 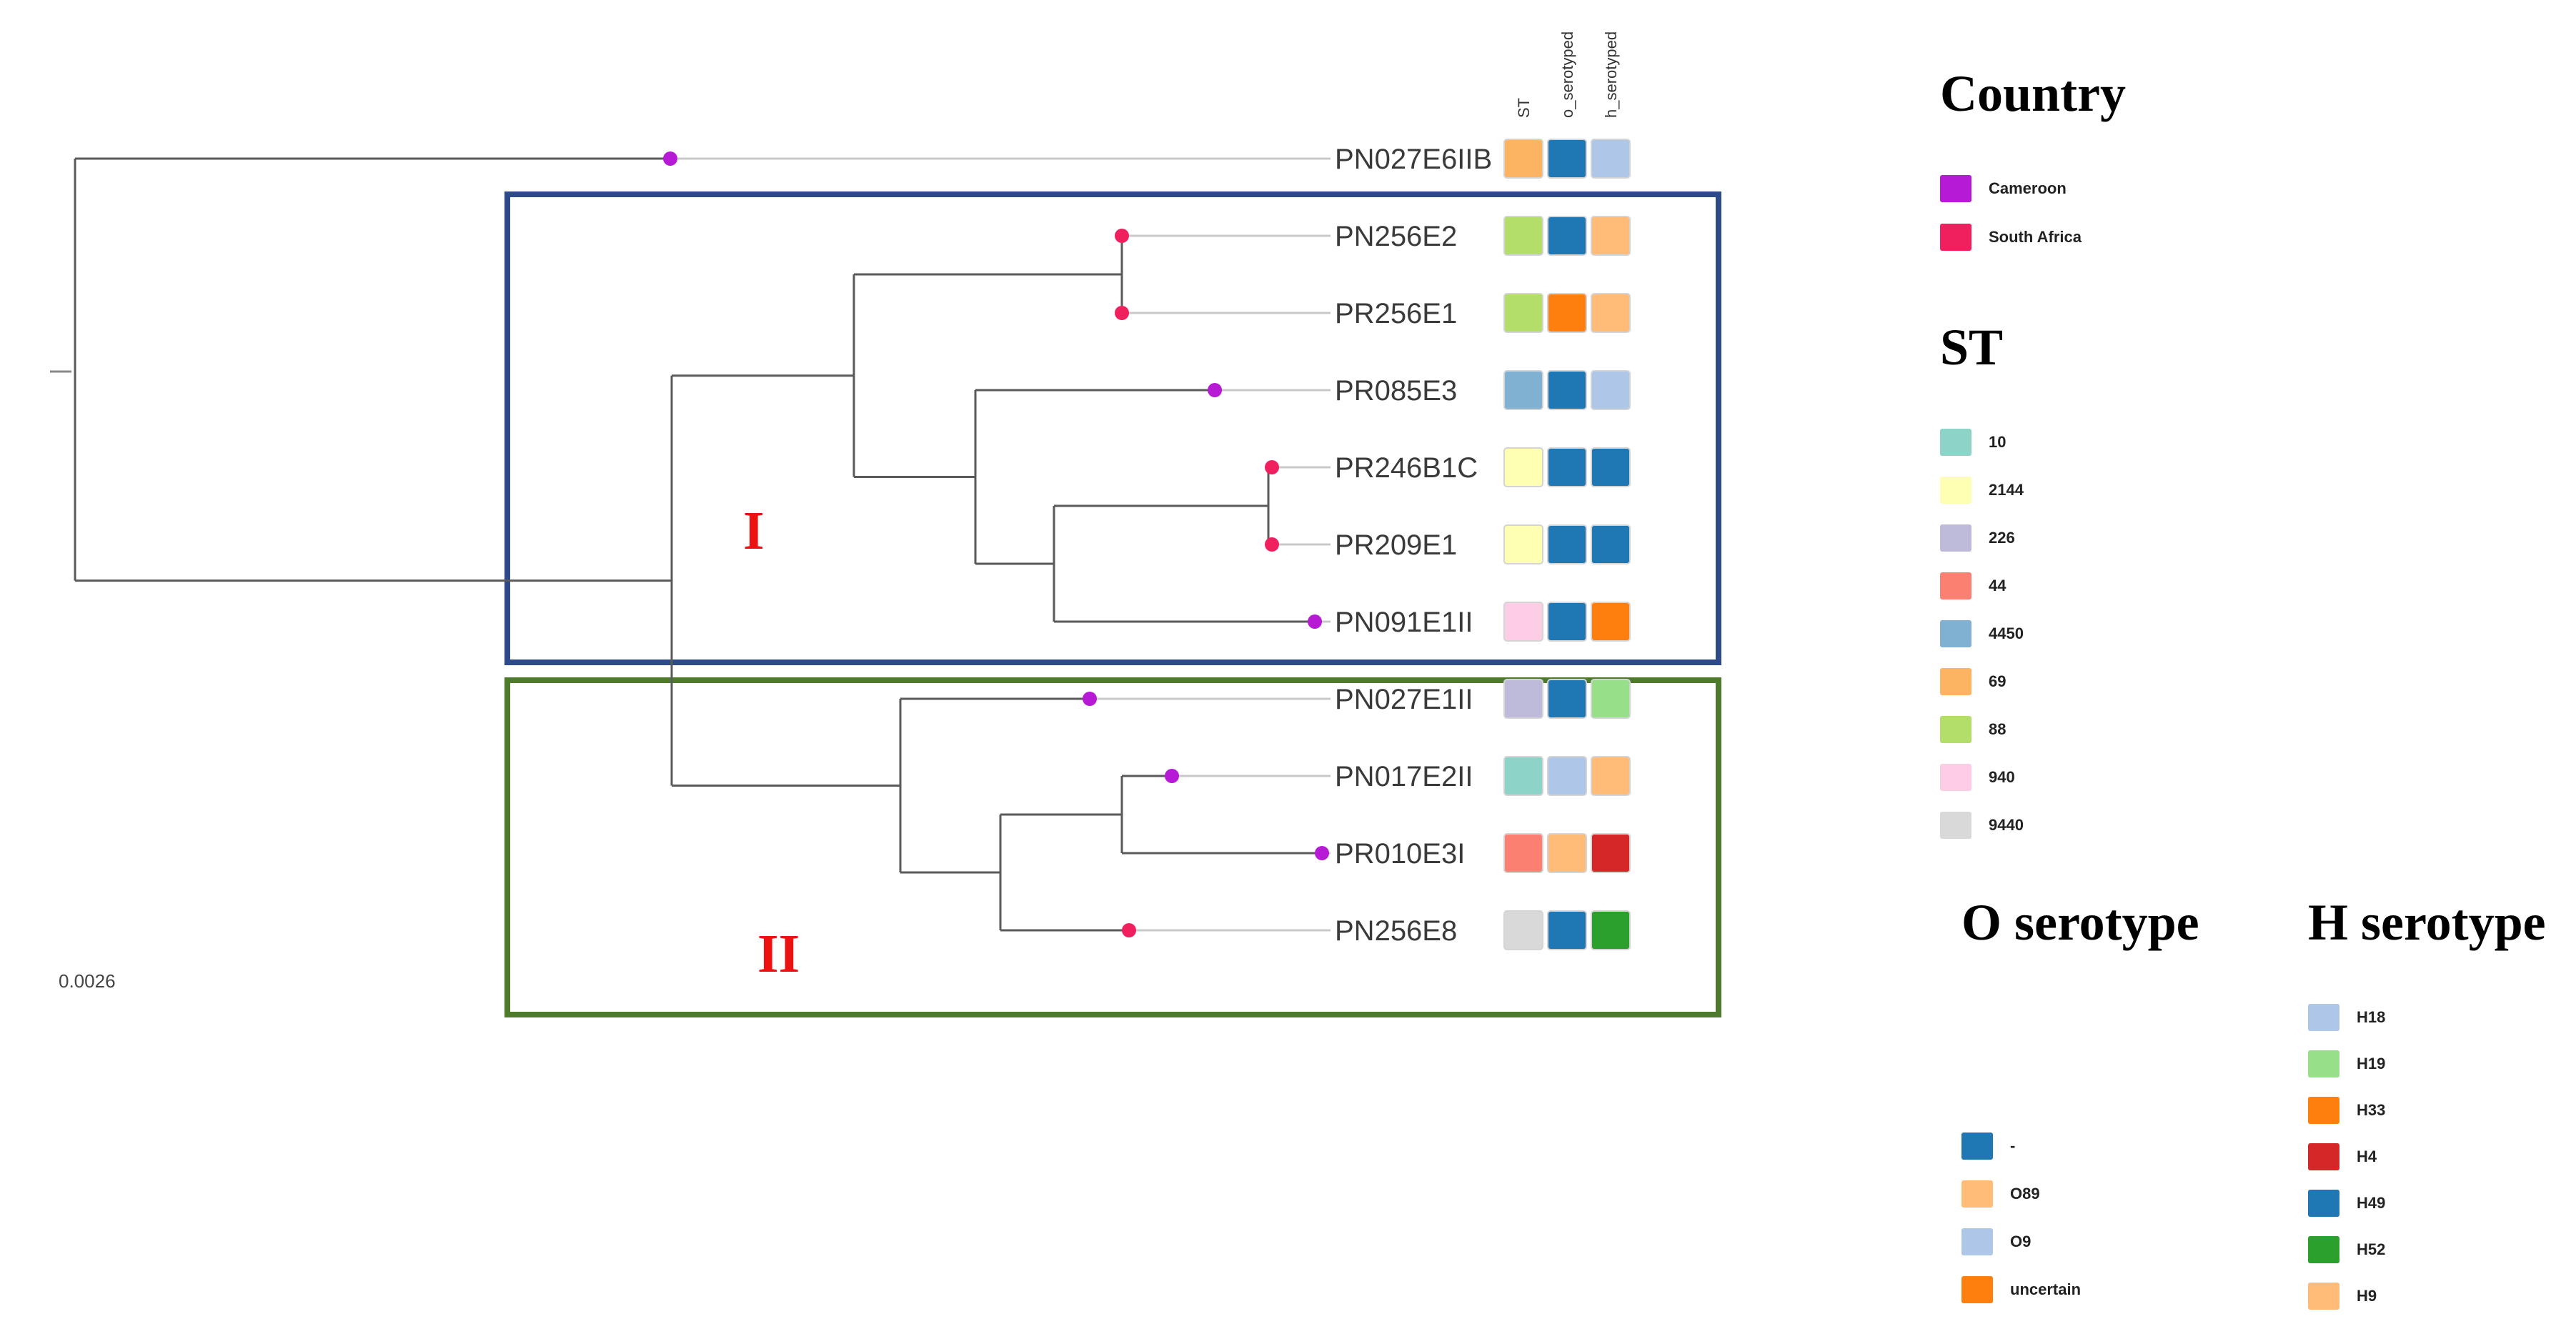 I want to click on legend-label: -, so click(x=2013, y=1146).